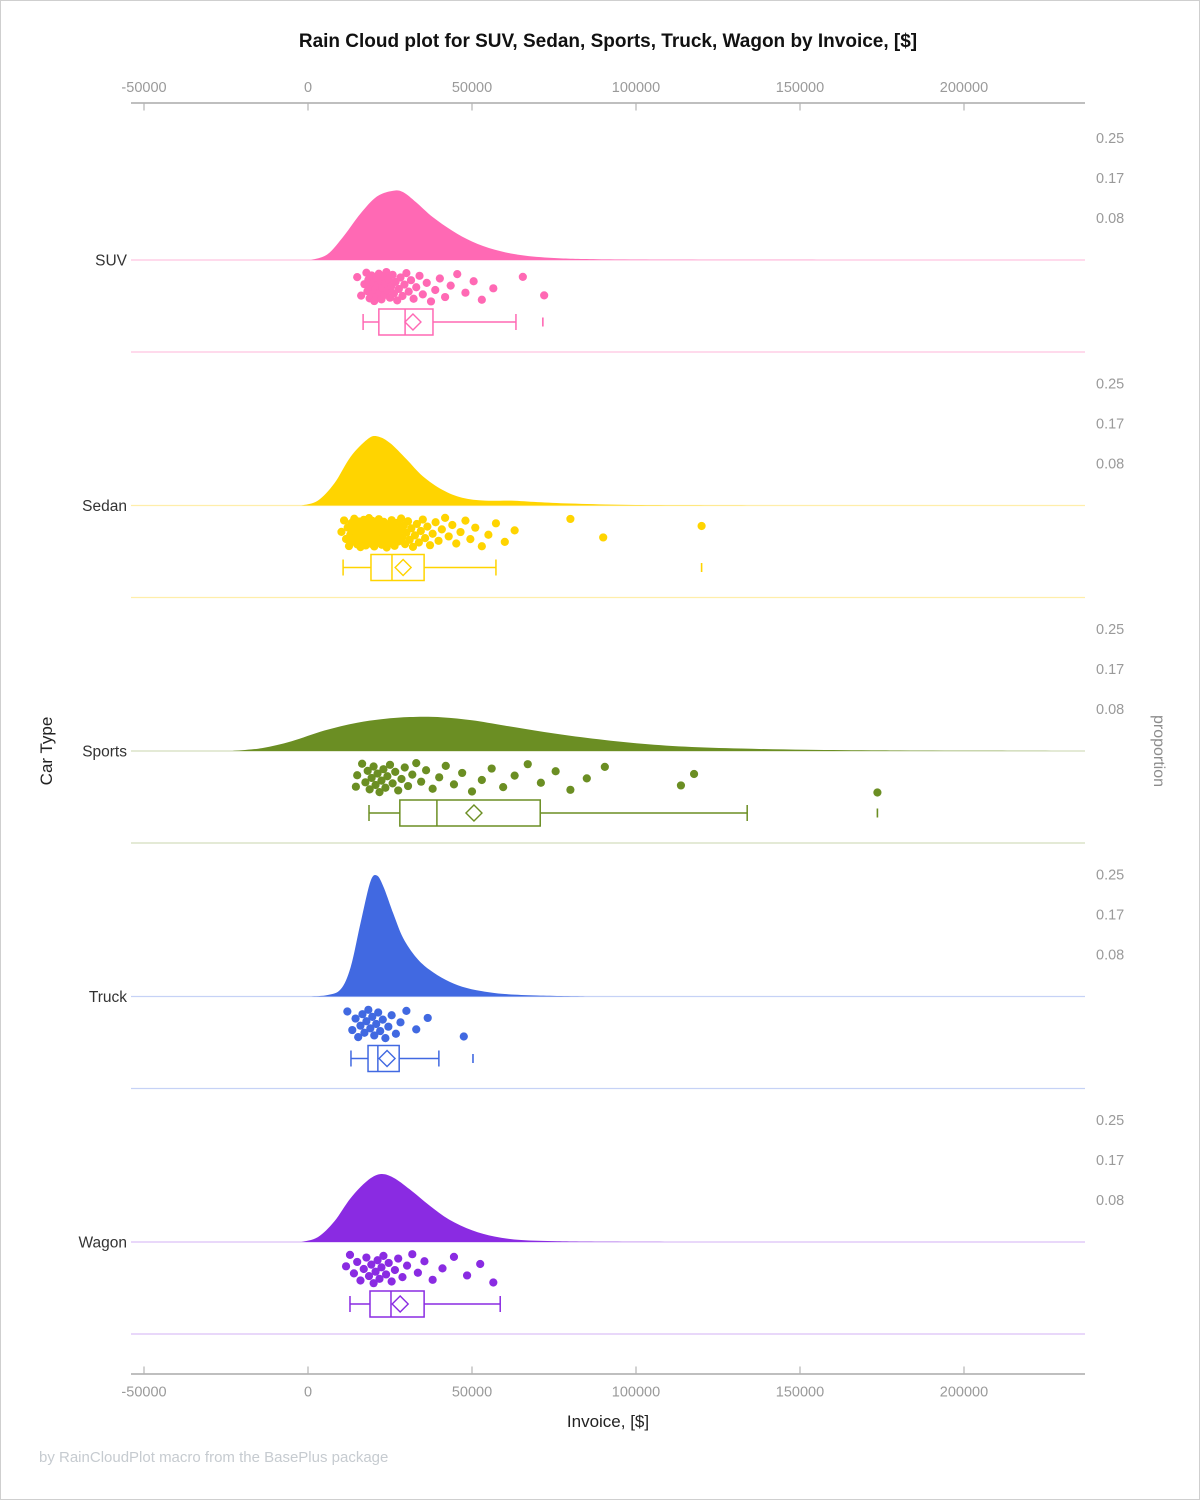 This screenshot has width=1200, height=1500. Describe the element at coordinates (412, 1058) in the screenshot. I see `box-plot` at that location.